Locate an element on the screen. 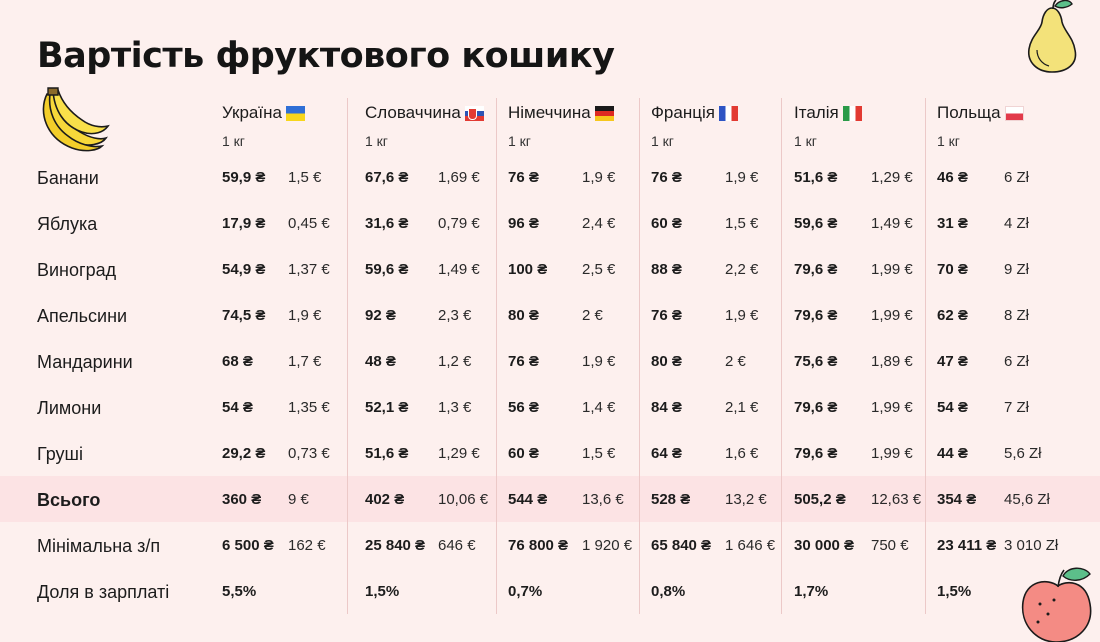 The width and height of the screenshot is (1100, 642). share-value: 0,8% is located at coordinates (668, 591).